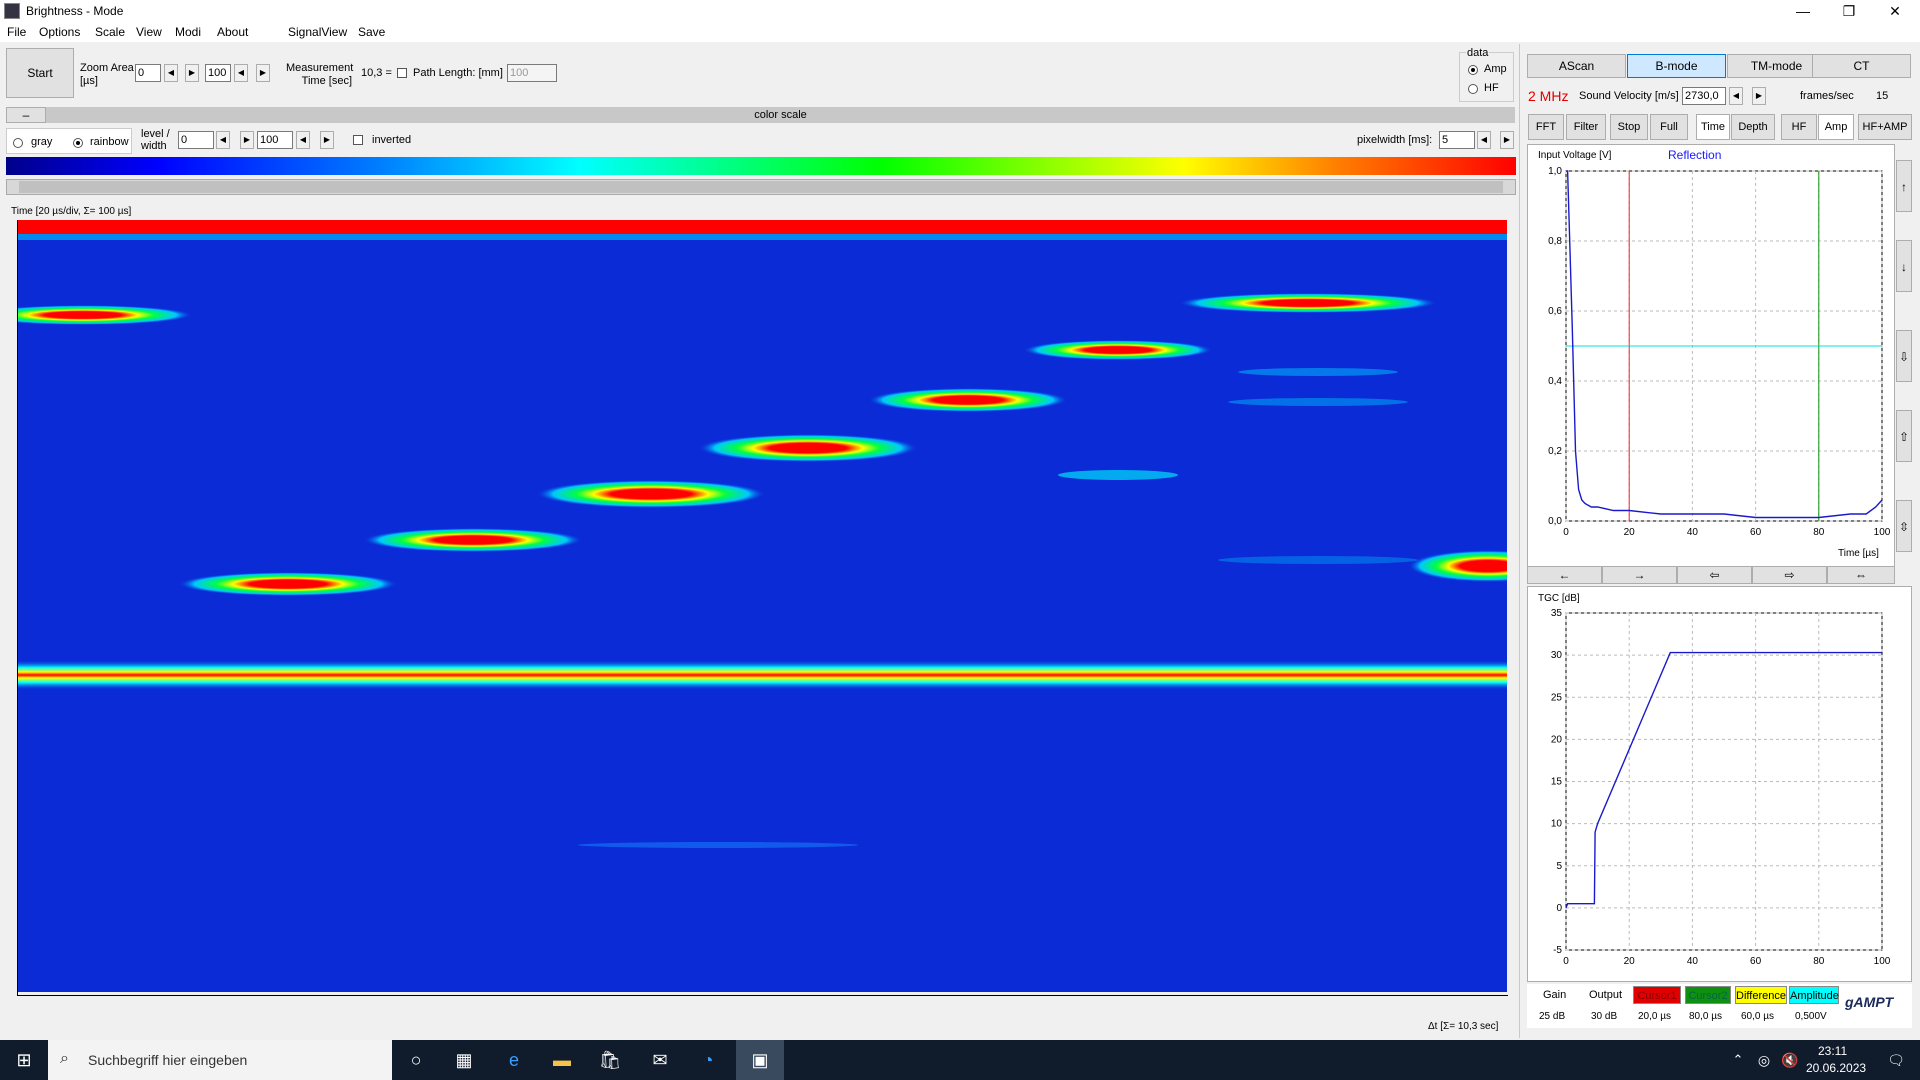  Describe the element at coordinates (1318, 560) in the screenshot. I see `echo-faint` at that location.